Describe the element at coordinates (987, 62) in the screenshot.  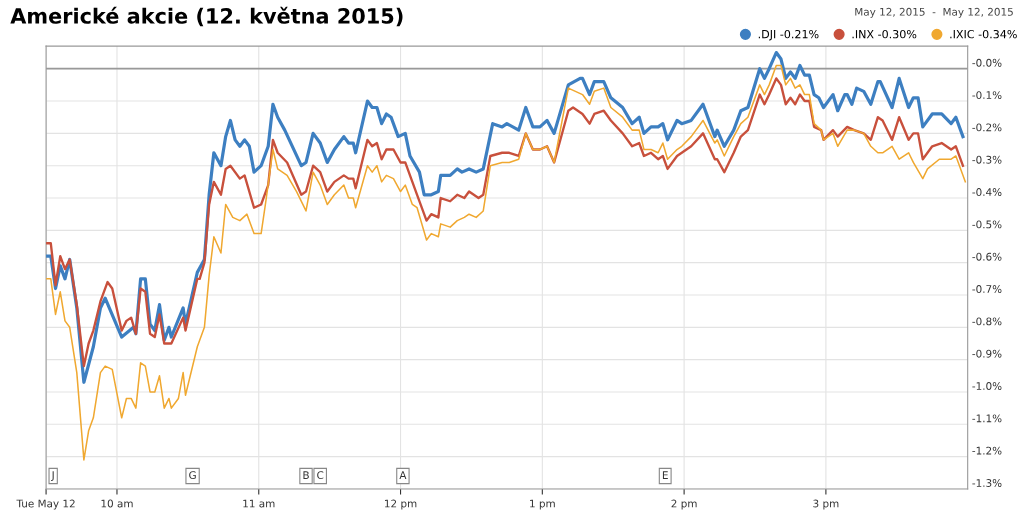
I see `y-tick-label: -0.0%` at that location.